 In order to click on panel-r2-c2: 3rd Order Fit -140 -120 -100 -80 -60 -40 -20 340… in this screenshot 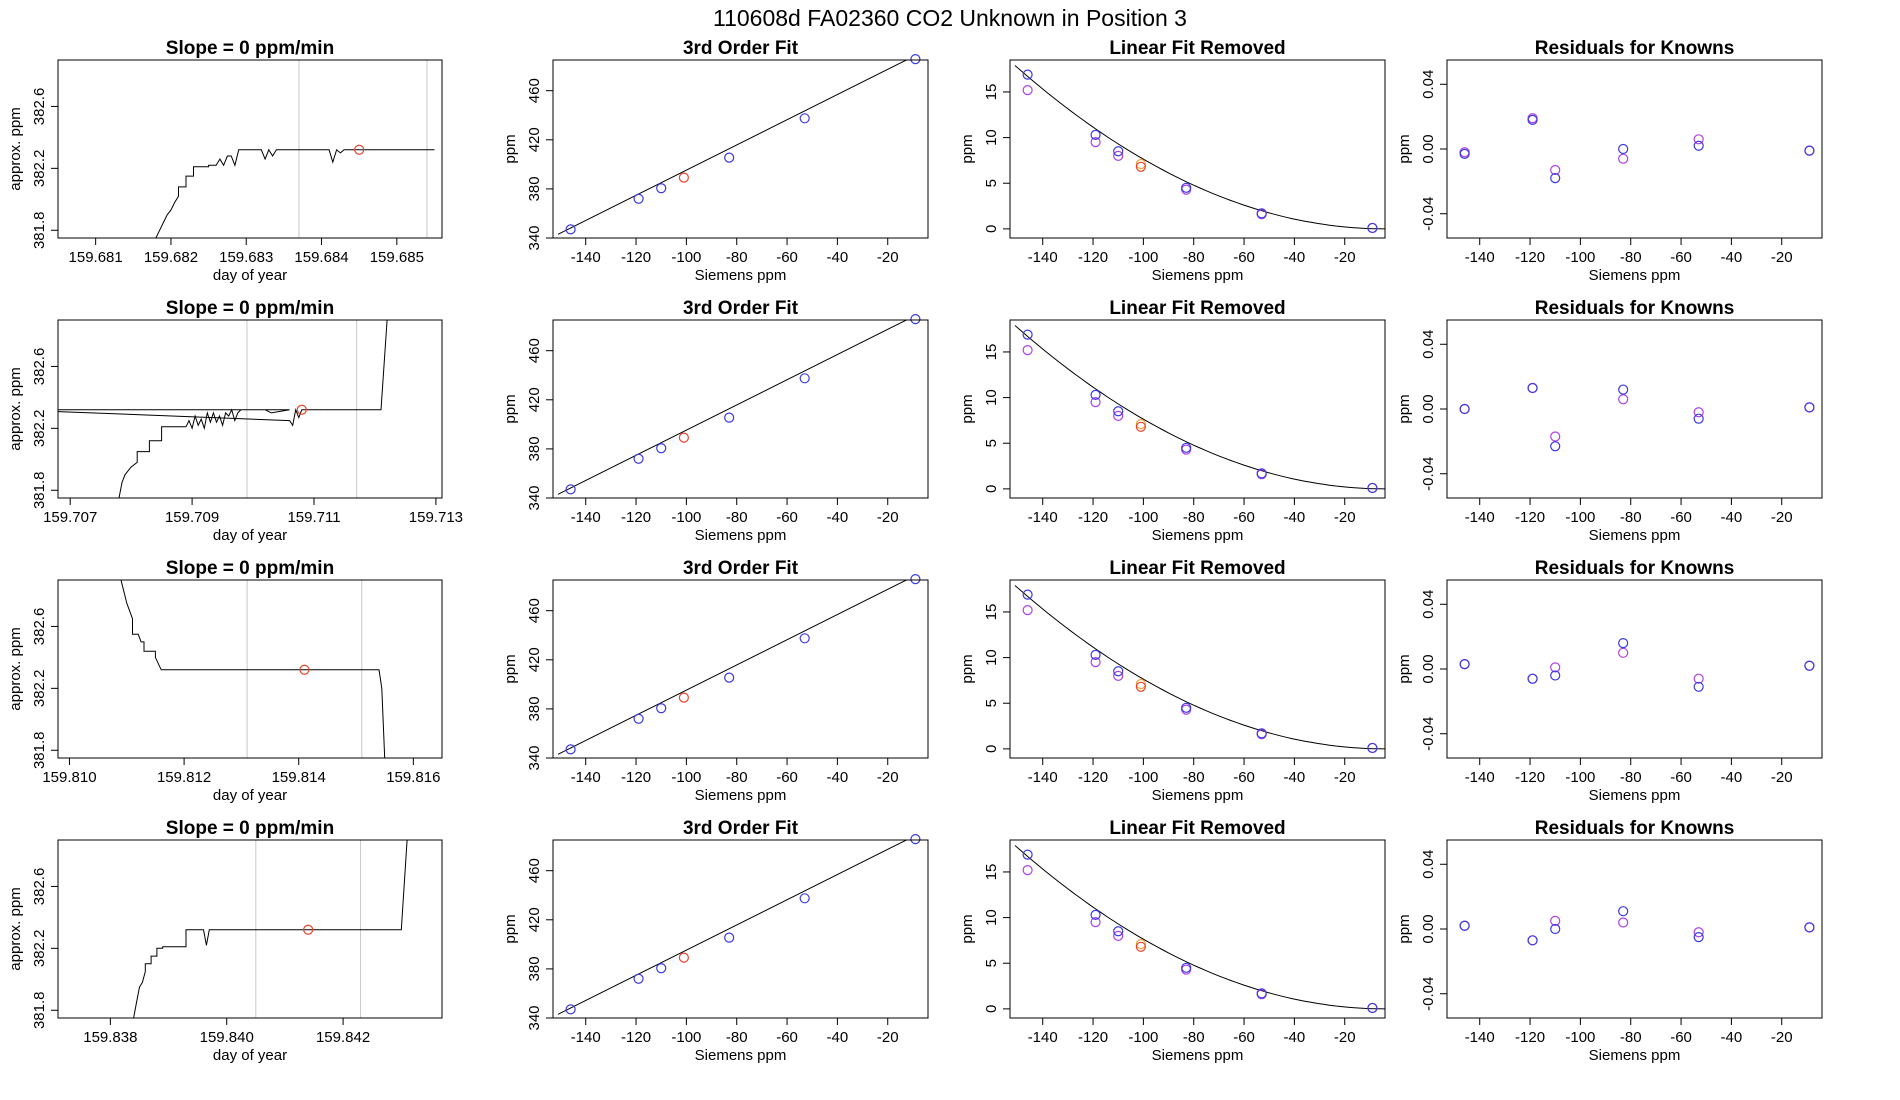, I will do `click(715, 421)`.